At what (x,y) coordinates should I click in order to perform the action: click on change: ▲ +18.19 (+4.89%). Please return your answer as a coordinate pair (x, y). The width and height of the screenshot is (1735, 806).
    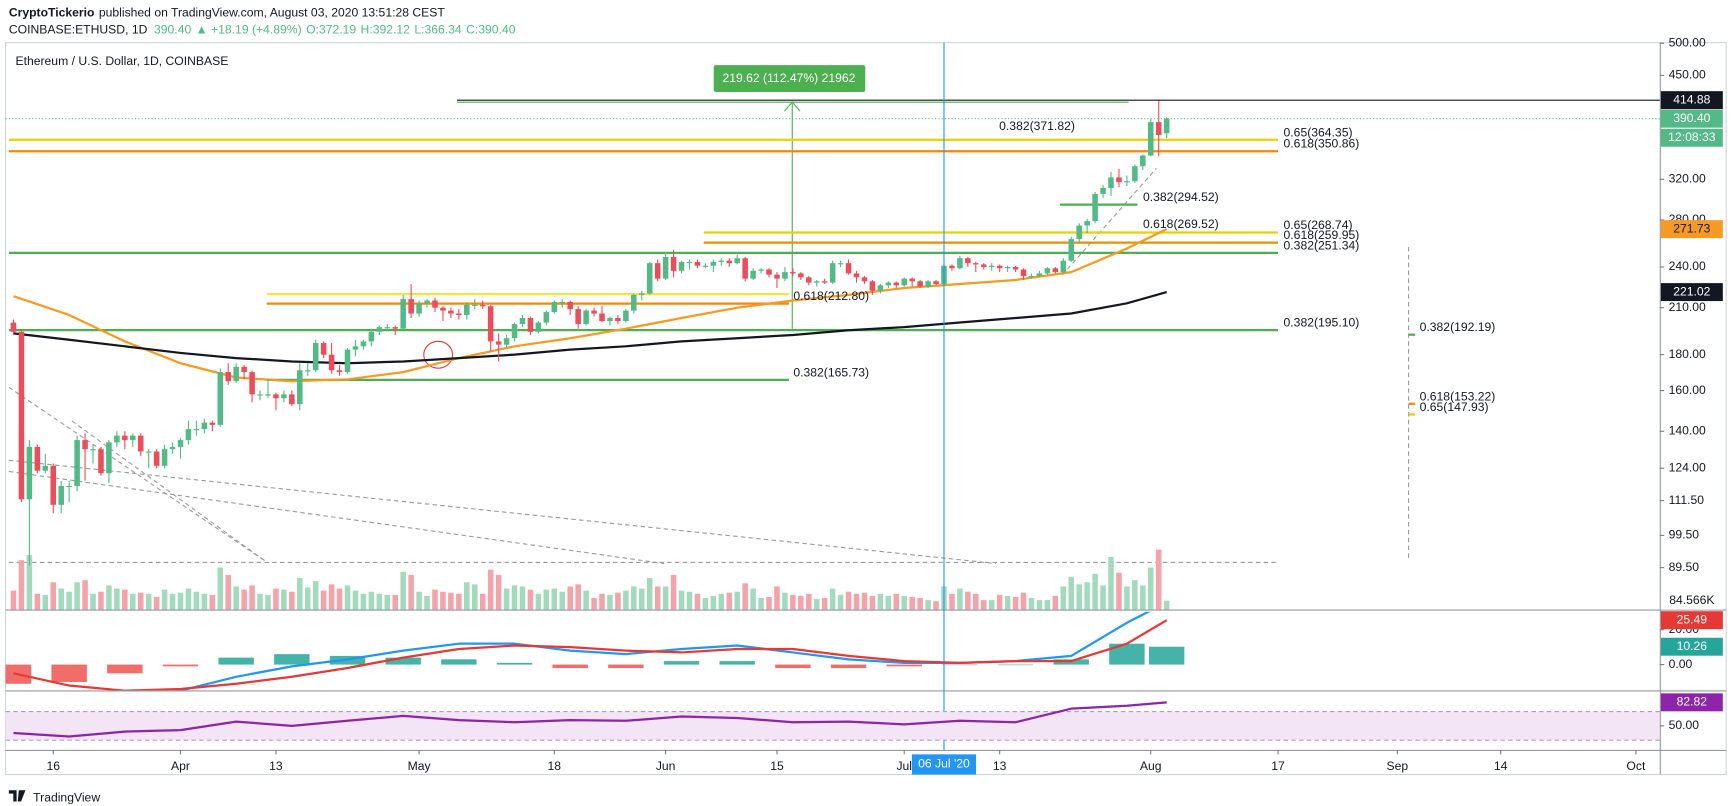
    Looking at the image, I should click on (249, 29).